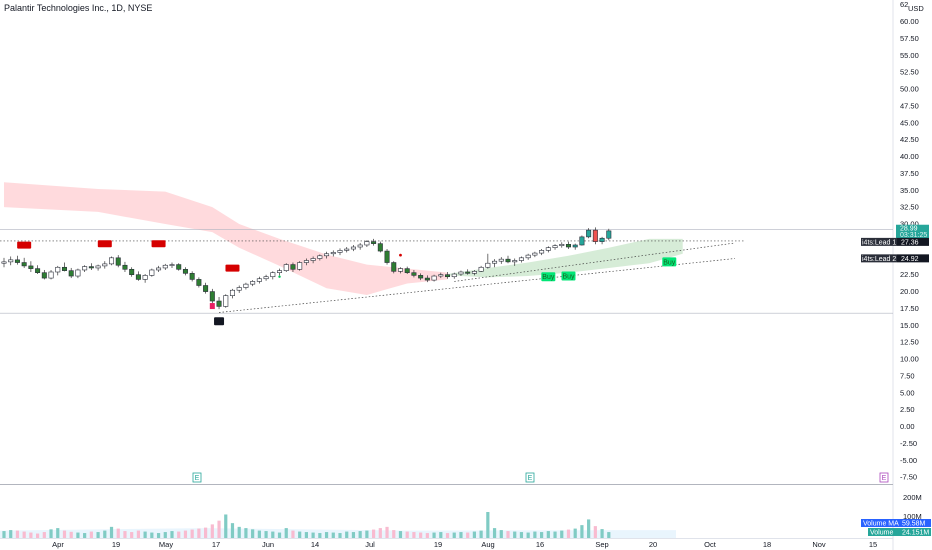 The height and width of the screenshot is (550, 932). I want to click on time-axis-tick: May, so click(166, 544).